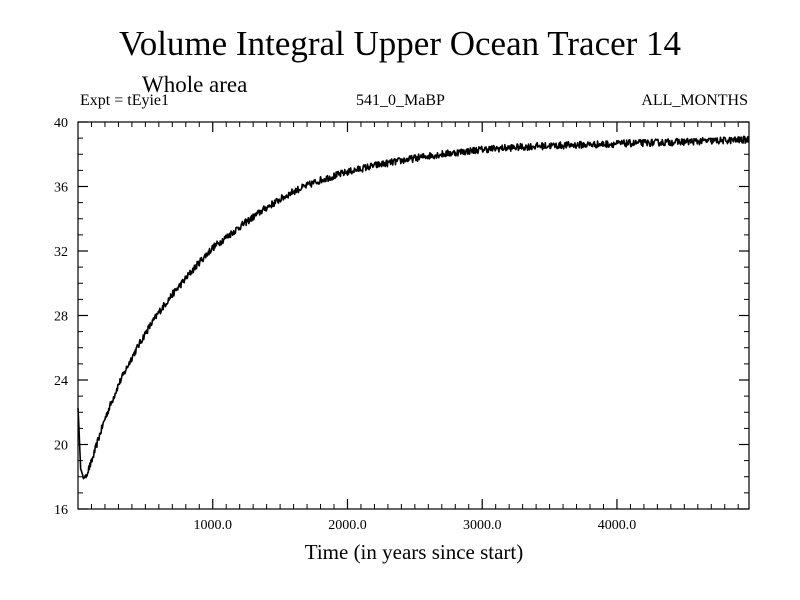 Image resolution: width=800 pixels, height=600 pixels. What do you see at coordinates (212, 525) in the screenshot?
I see `x-tick-label: 1000.0` at bounding box center [212, 525].